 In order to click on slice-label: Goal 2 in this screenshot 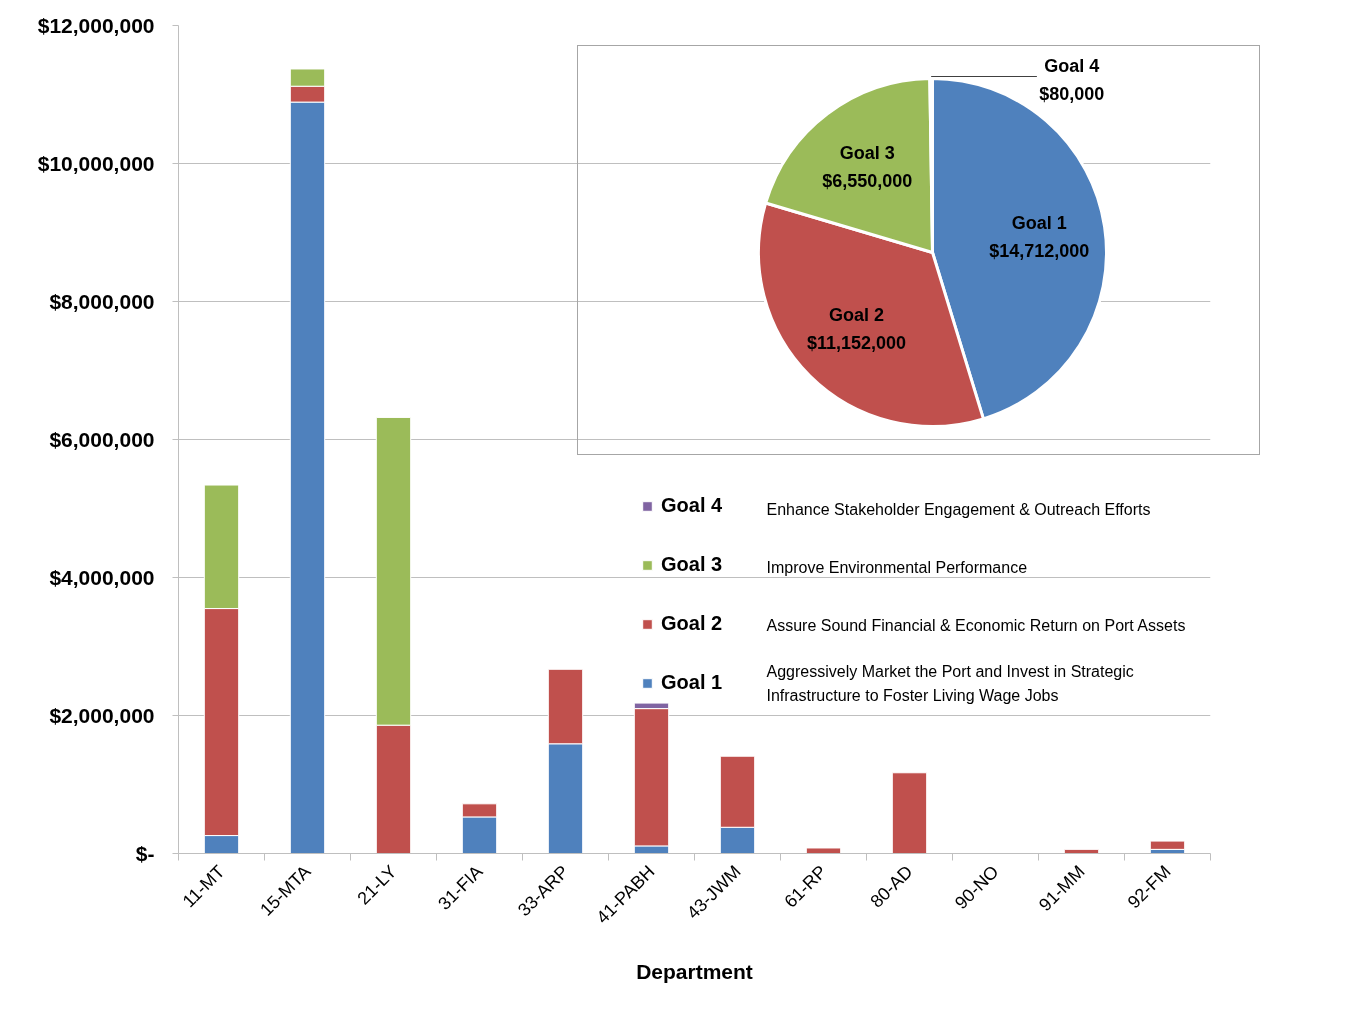, I will do `click(857, 315)`.